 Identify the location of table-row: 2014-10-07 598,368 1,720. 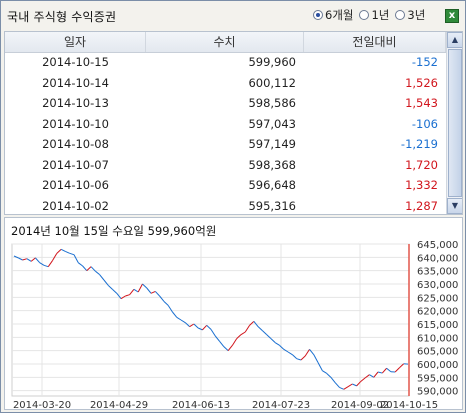
(225, 165).